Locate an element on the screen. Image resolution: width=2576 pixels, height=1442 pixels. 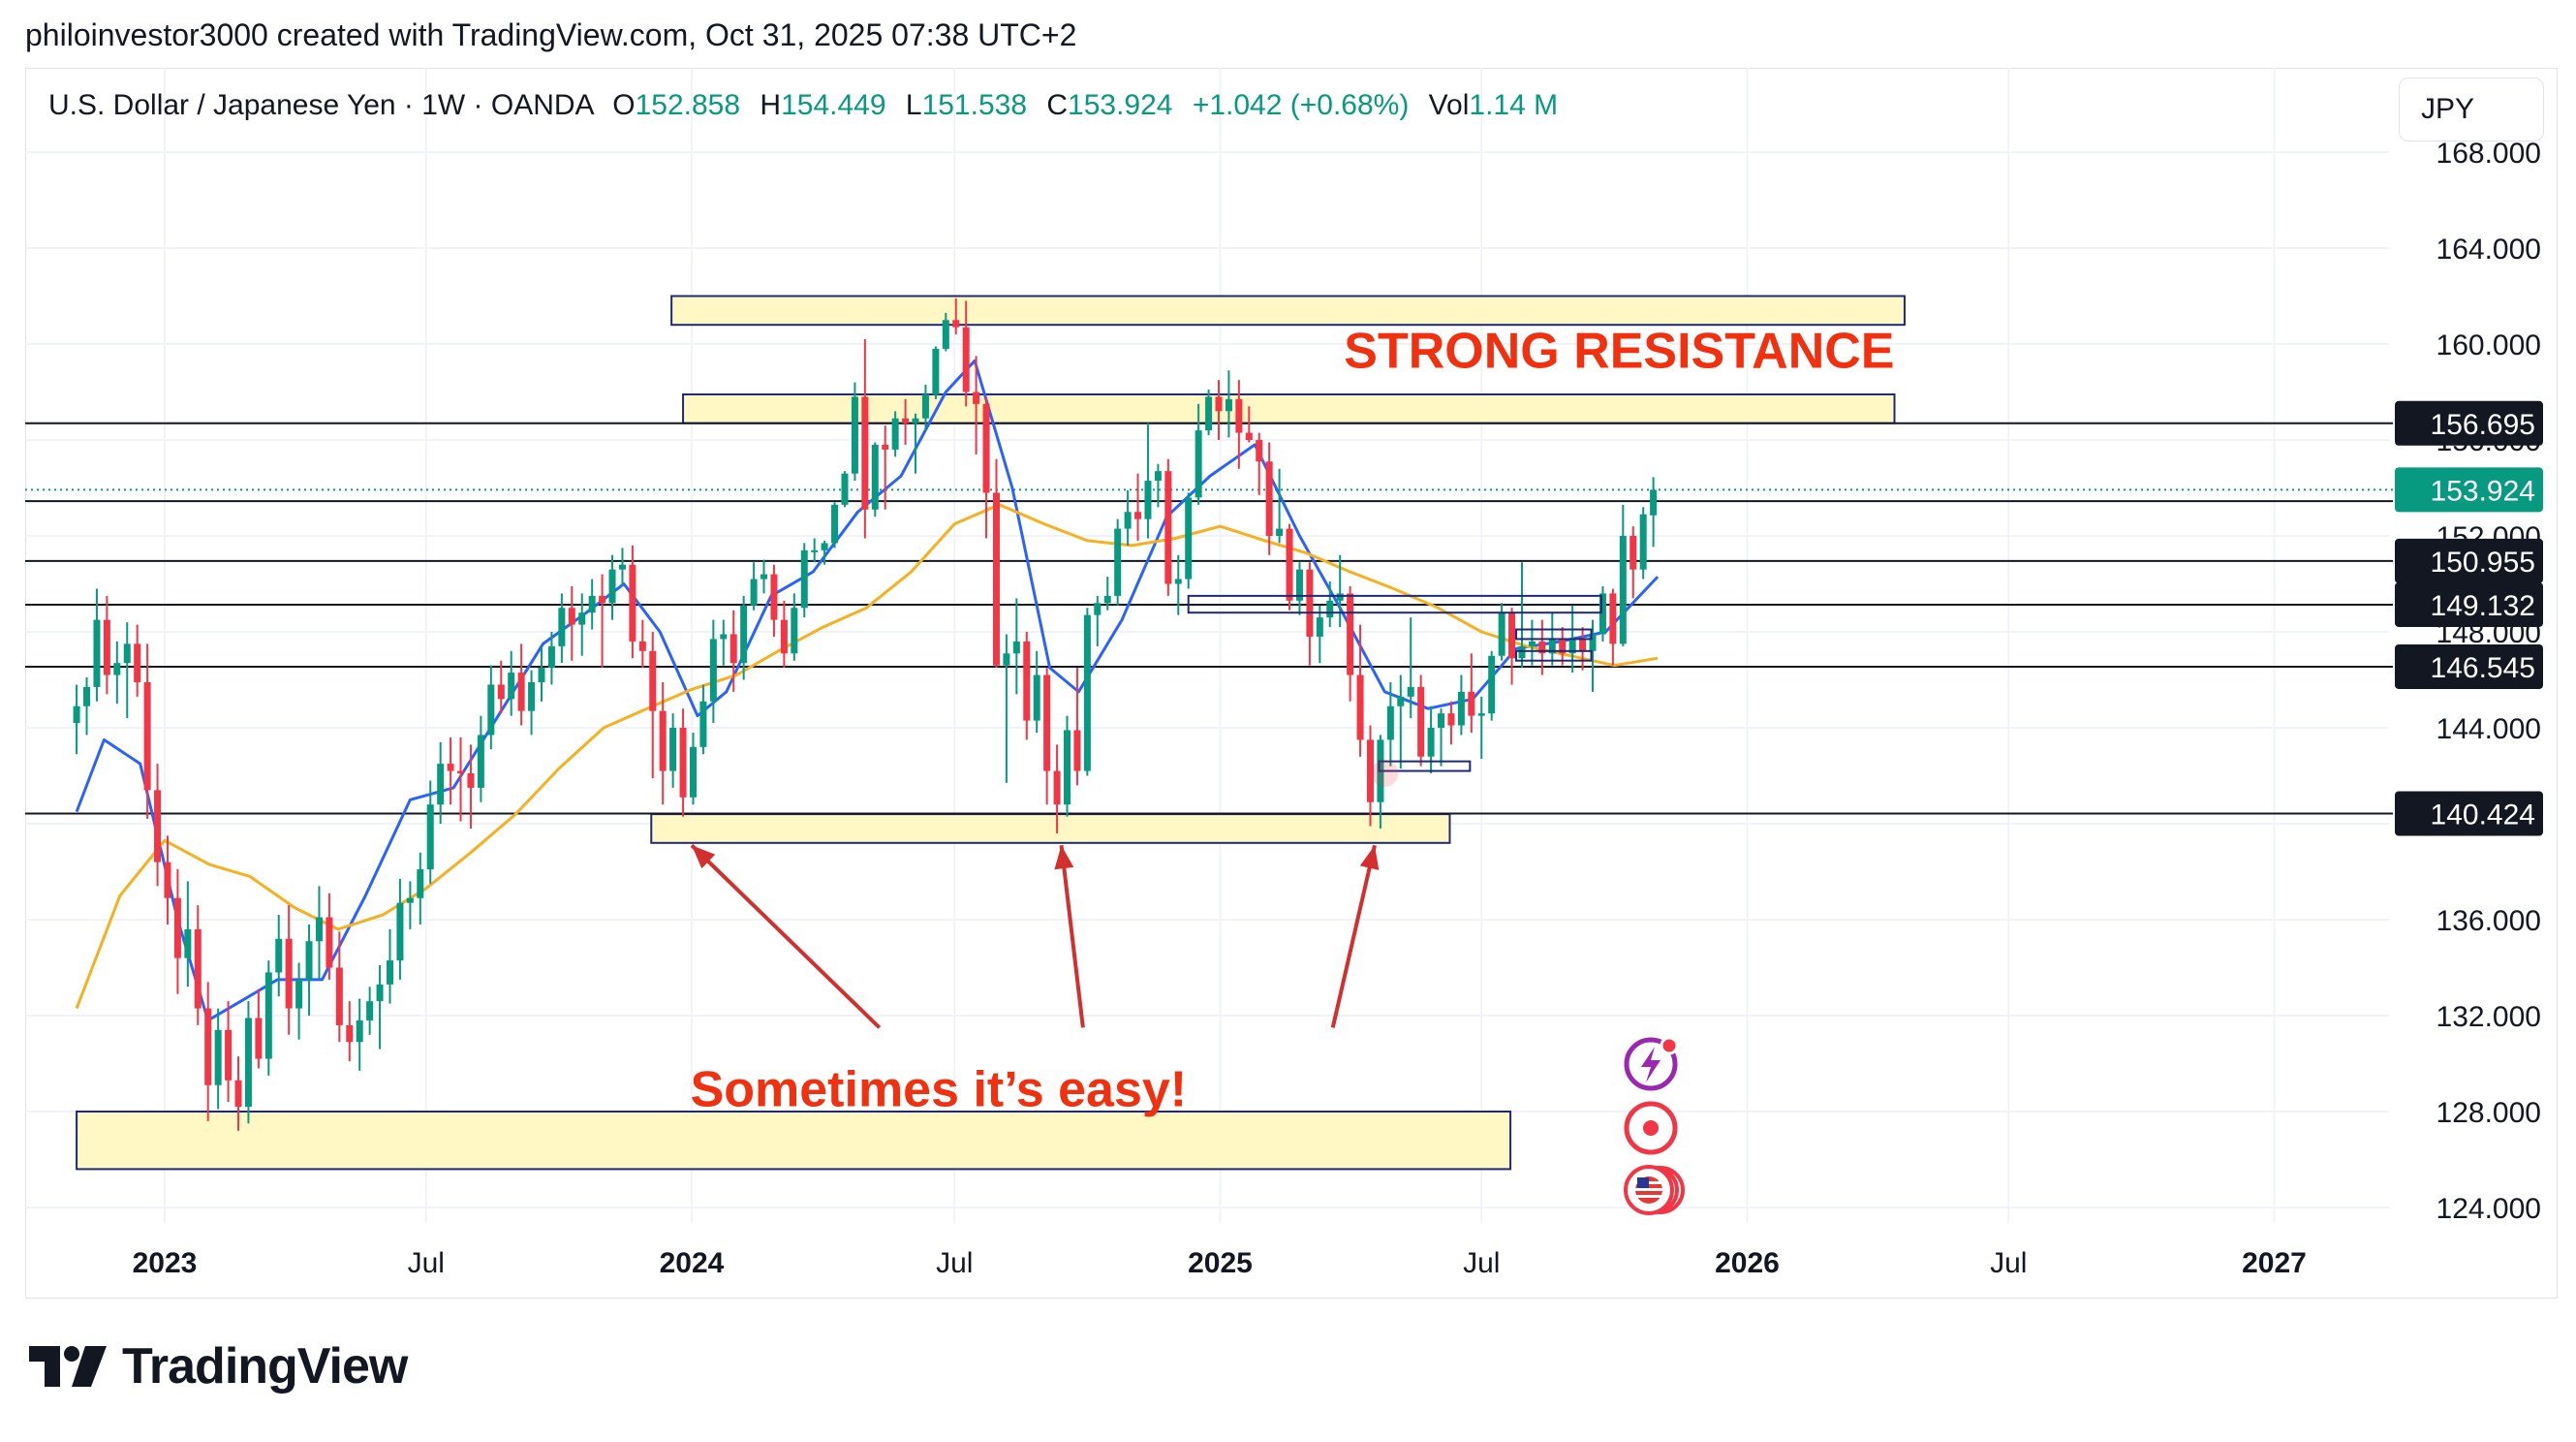
annotation-text: STRONG RESISTANCE is located at coordinates (1619, 351).